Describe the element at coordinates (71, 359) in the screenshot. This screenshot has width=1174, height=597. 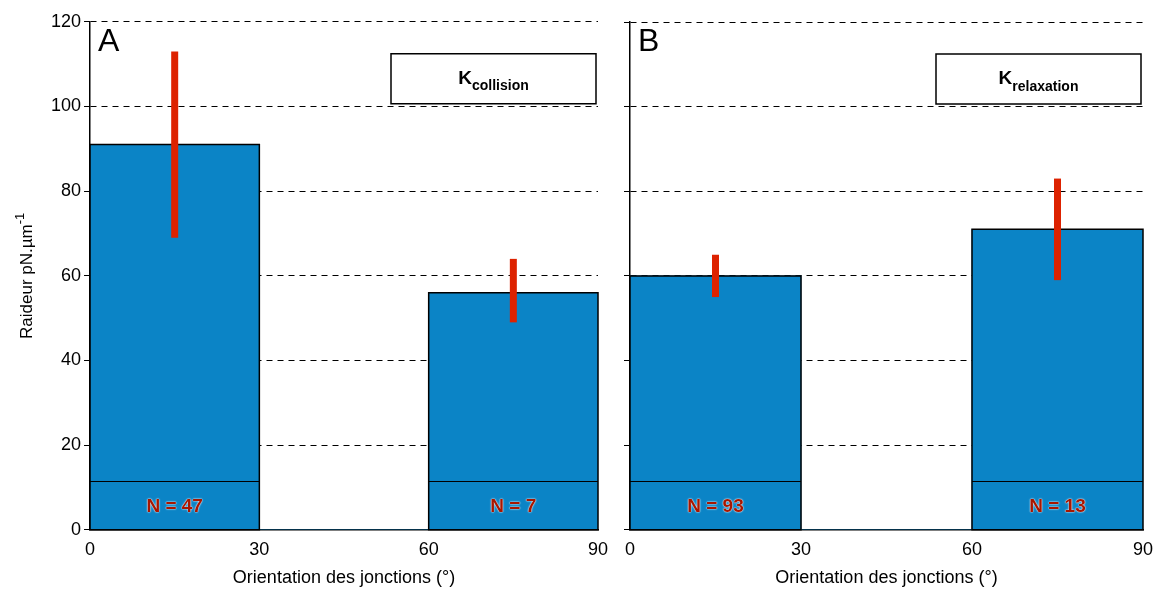
I see `y-tick-label: 40` at that location.